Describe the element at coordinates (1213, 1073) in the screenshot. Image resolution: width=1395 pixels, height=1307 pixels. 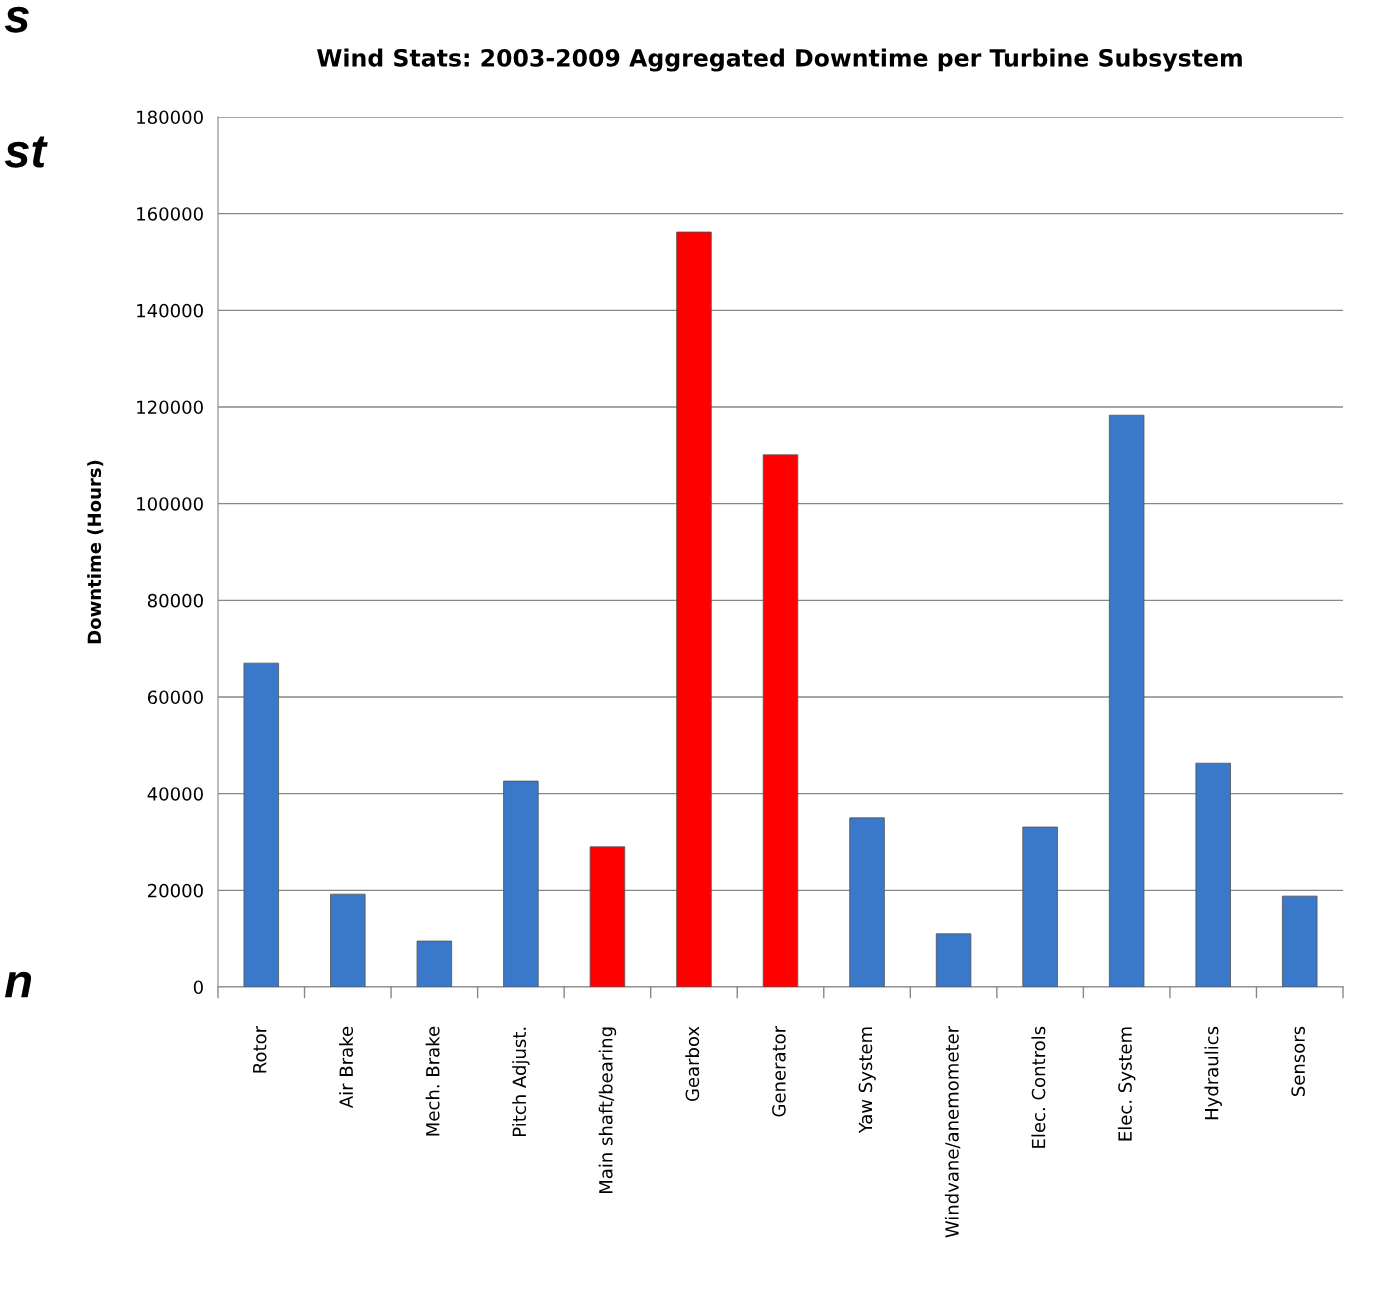
I see `x-tick-label: Hydraulics` at that location.